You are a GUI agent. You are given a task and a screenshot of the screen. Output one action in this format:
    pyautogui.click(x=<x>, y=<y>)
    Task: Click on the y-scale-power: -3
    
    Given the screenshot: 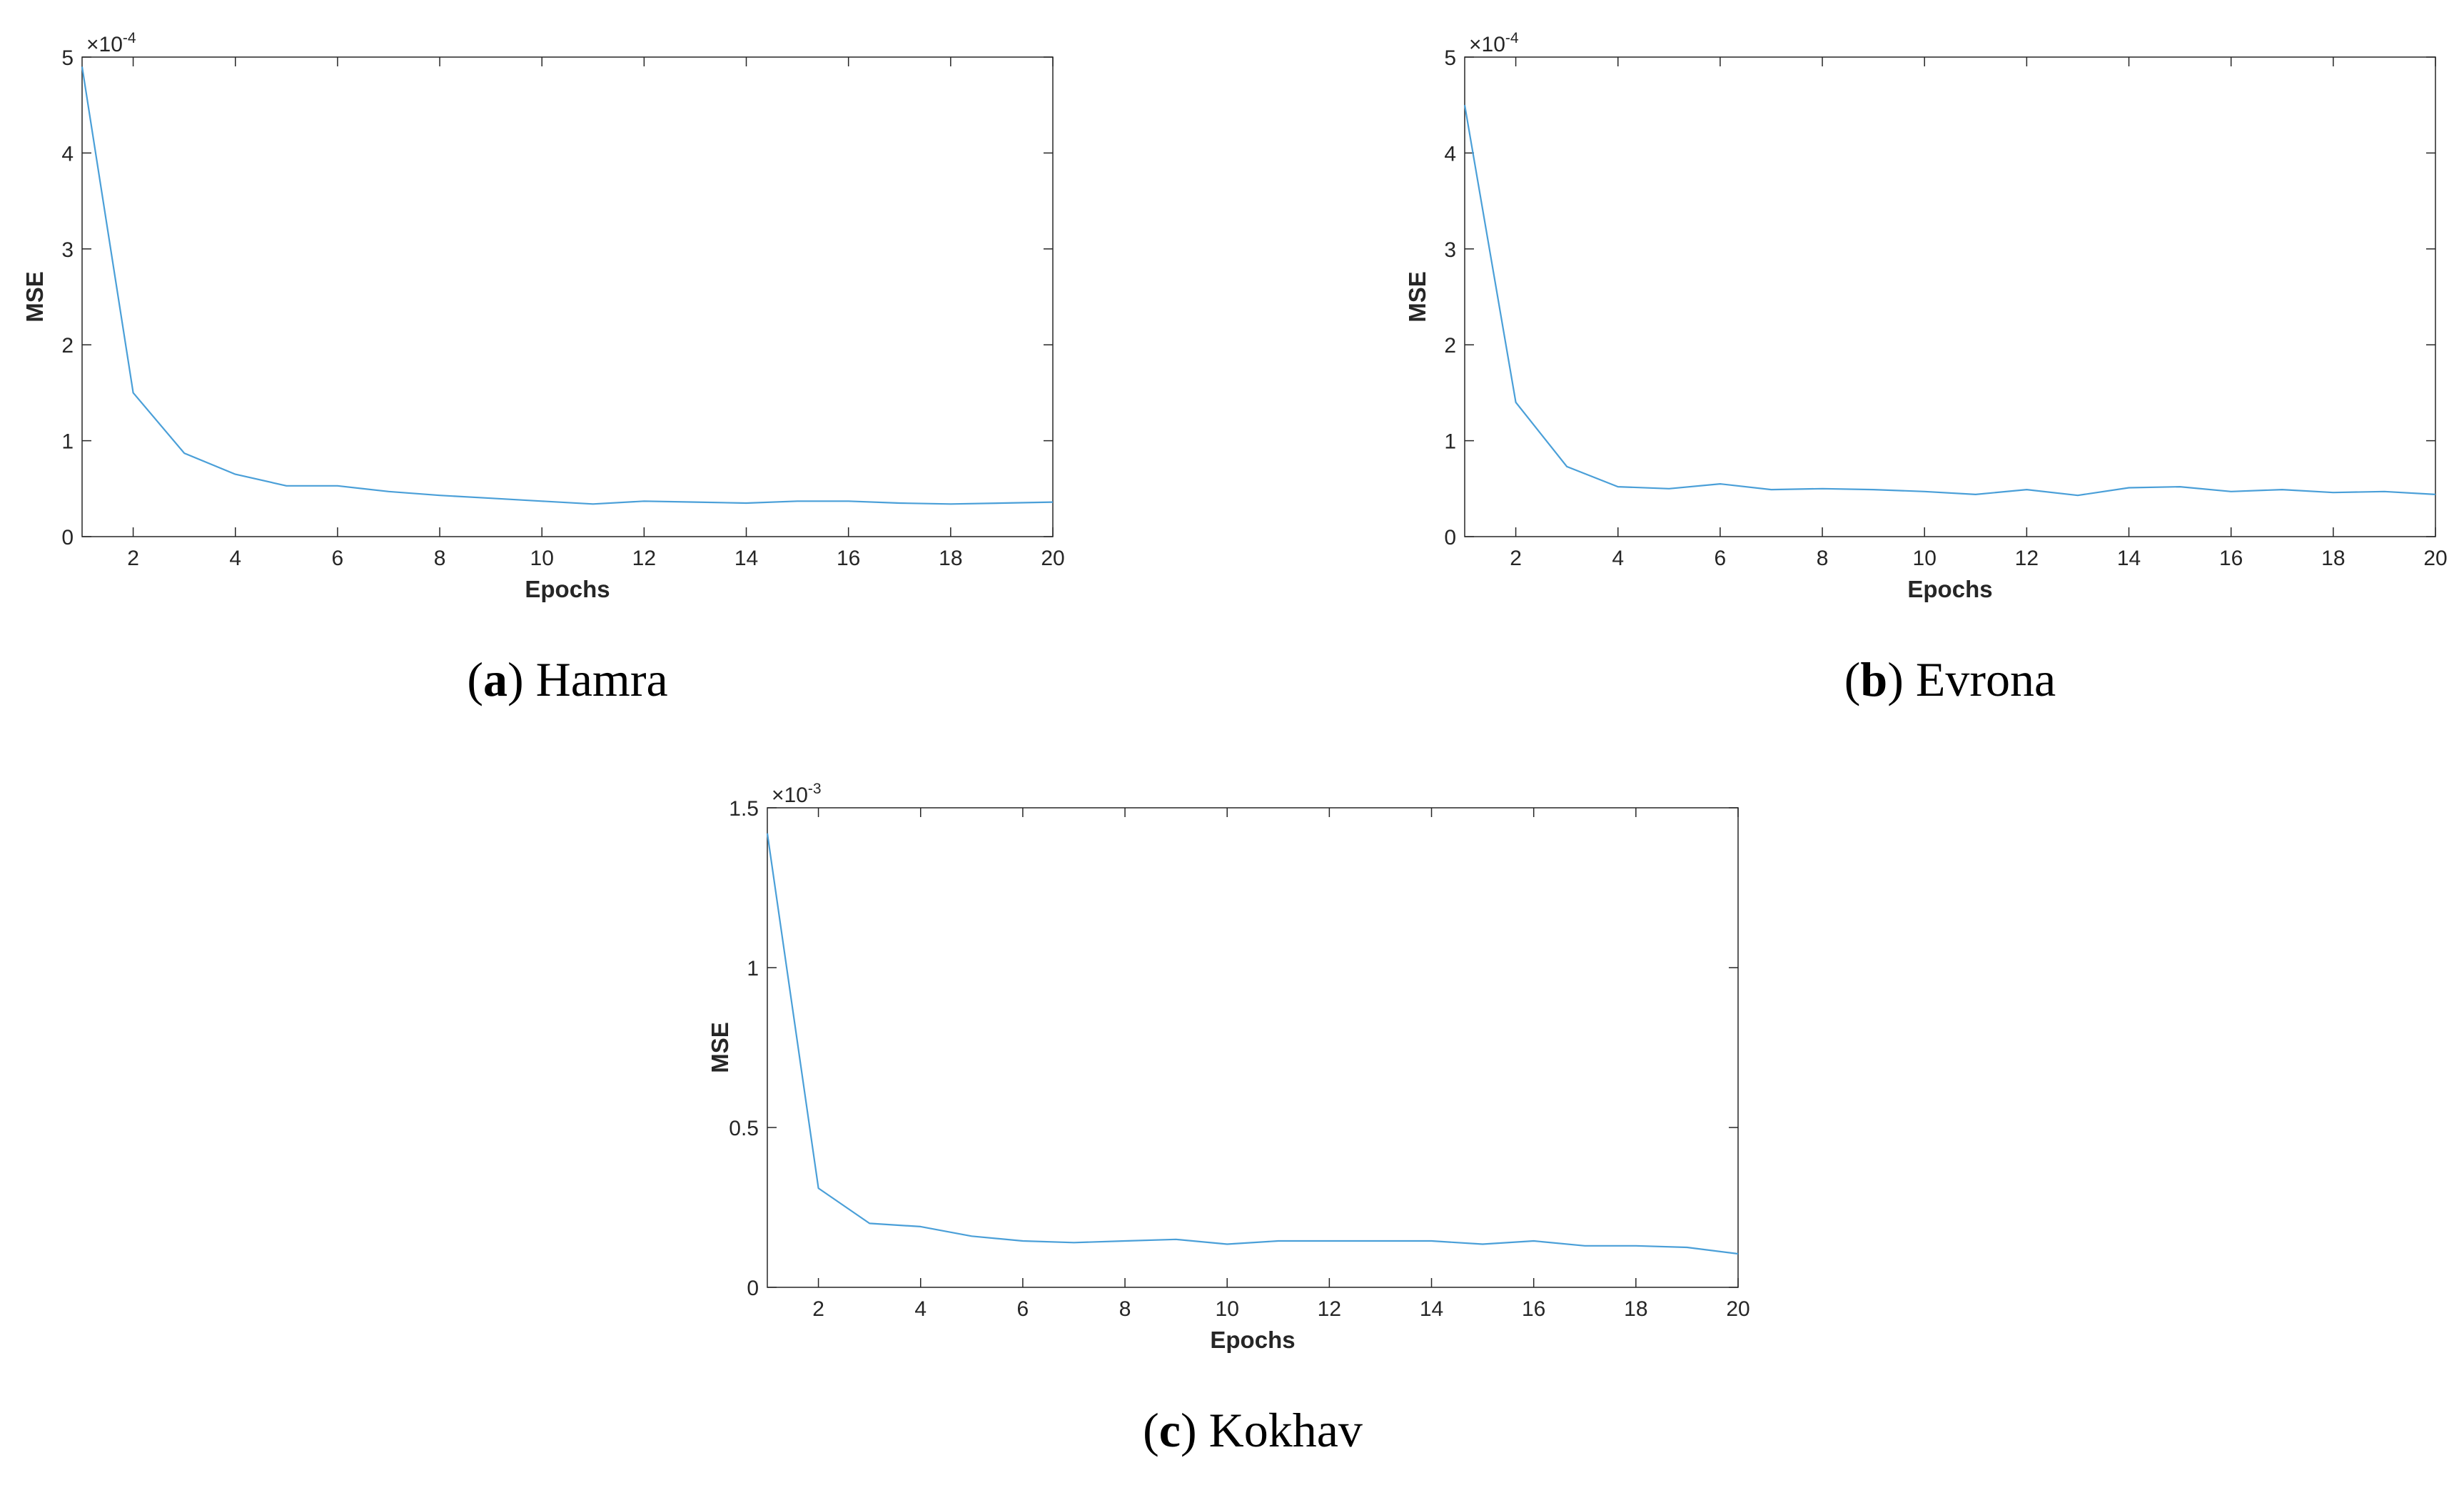 What is the action you would take?
    pyautogui.click(x=815, y=789)
    